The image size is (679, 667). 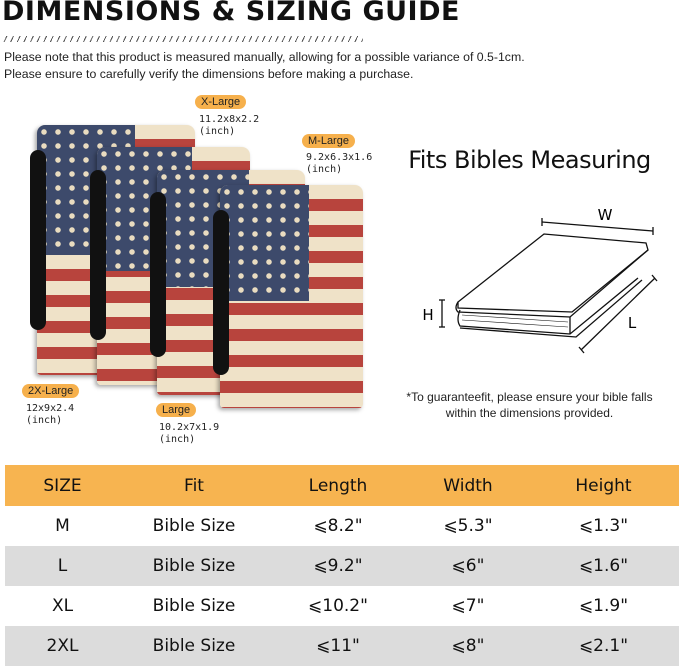 What do you see at coordinates (189, 427) in the screenshot?
I see `dims-large: 10.2x7x1.9` at bounding box center [189, 427].